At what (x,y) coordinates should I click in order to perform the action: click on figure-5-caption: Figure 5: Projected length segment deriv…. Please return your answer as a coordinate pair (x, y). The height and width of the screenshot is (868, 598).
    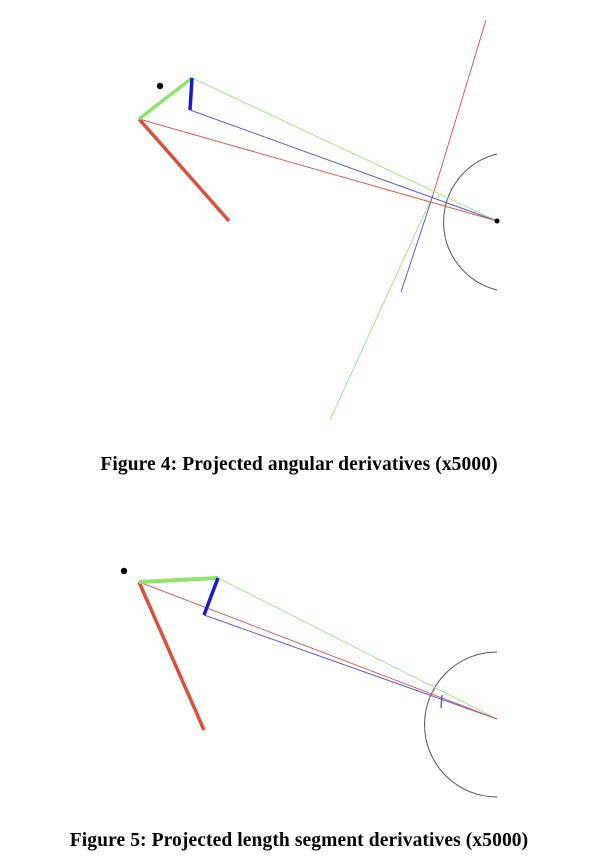
    Looking at the image, I should click on (299, 840).